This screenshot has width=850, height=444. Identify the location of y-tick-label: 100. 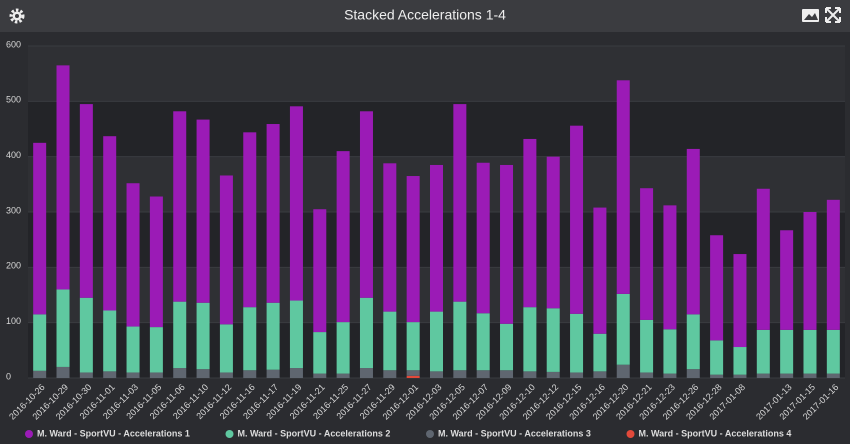
(13, 321).